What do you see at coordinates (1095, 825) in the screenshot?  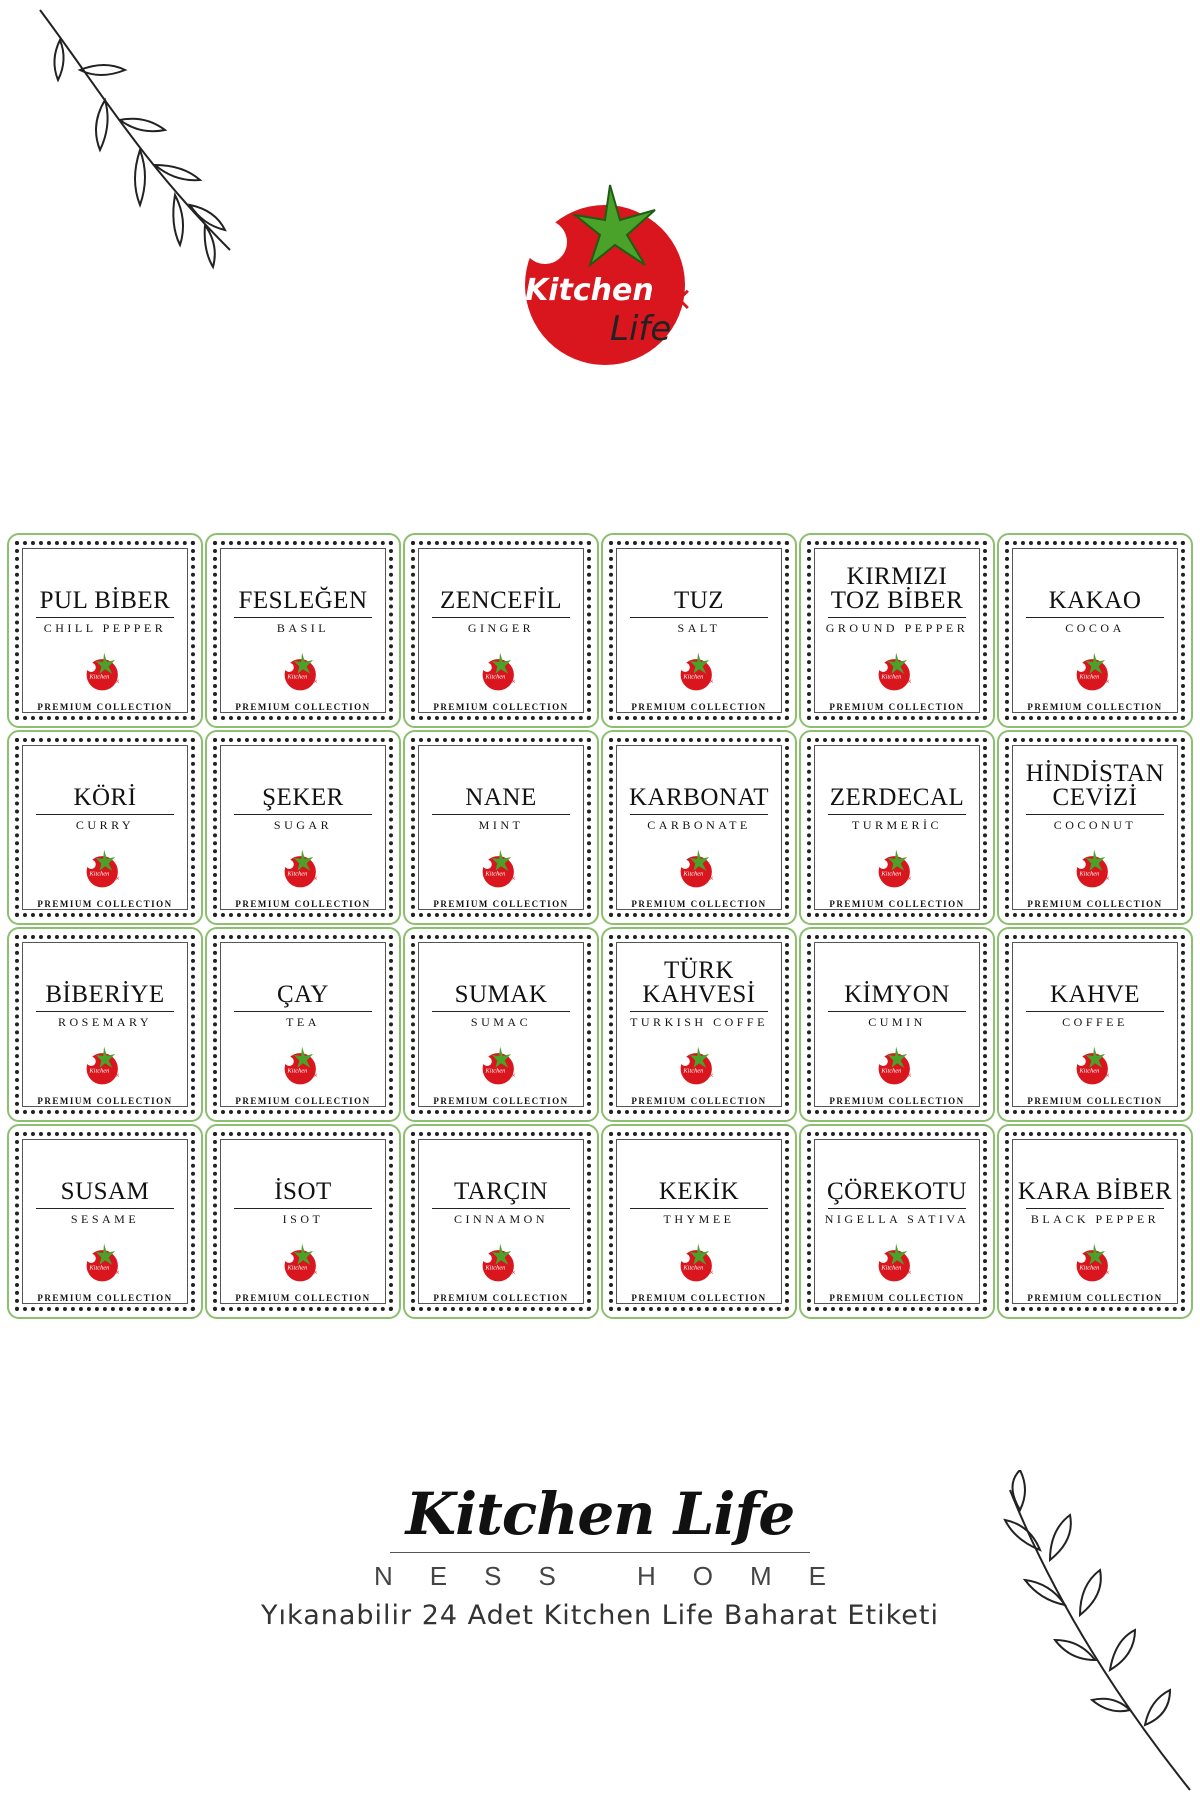 I see `spice-name-english: COCONUT` at bounding box center [1095, 825].